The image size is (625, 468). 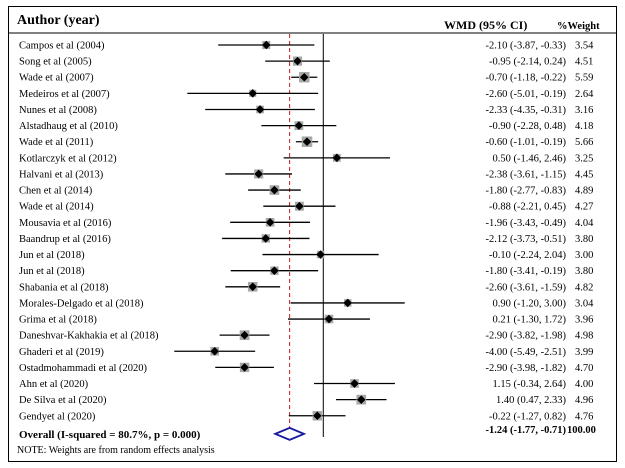 I want to click on study-wmd-ci: -0.70 (-1.18, -0.22), so click(x=526, y=78).